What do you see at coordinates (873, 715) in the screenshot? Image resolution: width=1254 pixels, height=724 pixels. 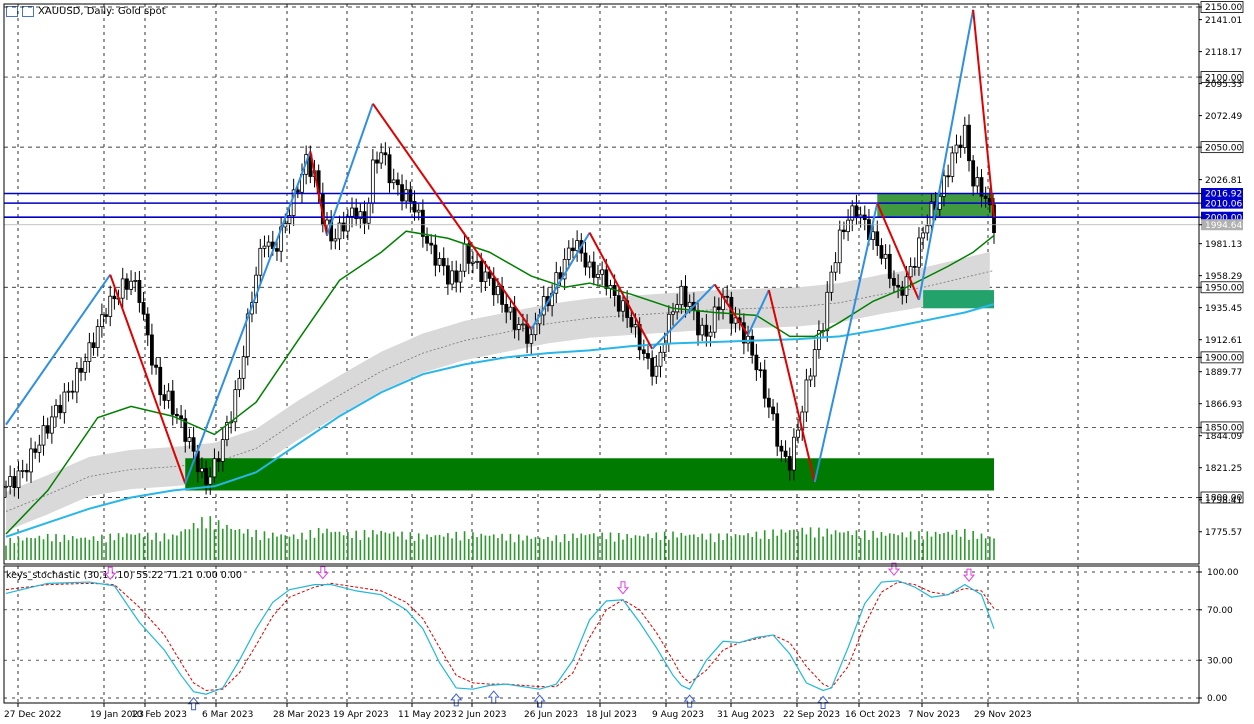 I see `date-tick-label: 16 Oct 2023` at bounding box center [873, 715].